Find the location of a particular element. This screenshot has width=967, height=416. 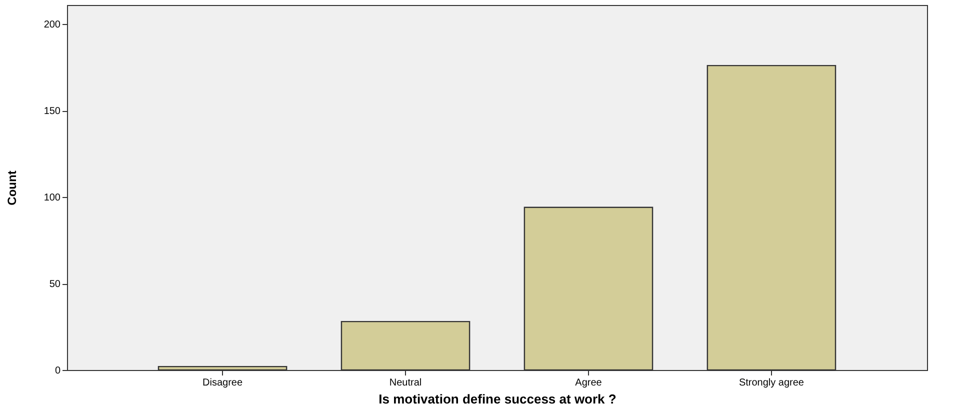

y-tick-label: 200 is located at coordinates (52, 25).